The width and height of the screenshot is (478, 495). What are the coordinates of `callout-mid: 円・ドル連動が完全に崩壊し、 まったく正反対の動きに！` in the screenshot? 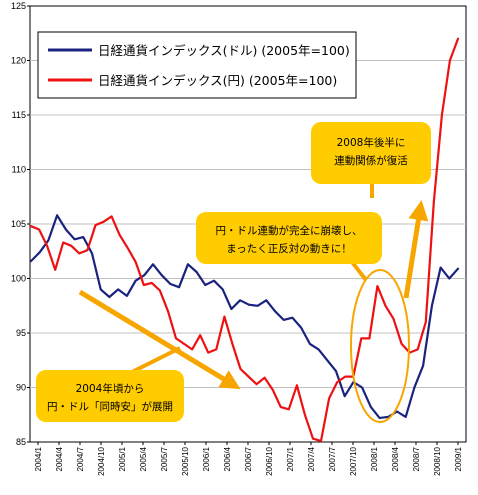 It's located at (289, 238).